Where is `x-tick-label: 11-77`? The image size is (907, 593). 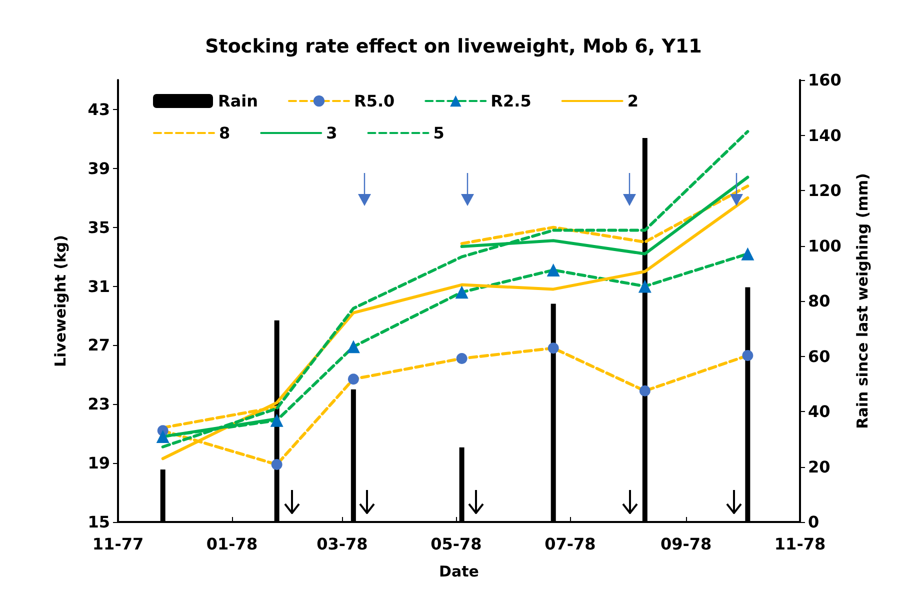 x-tick-label: 11-77 is located at coordinates (118, 544).